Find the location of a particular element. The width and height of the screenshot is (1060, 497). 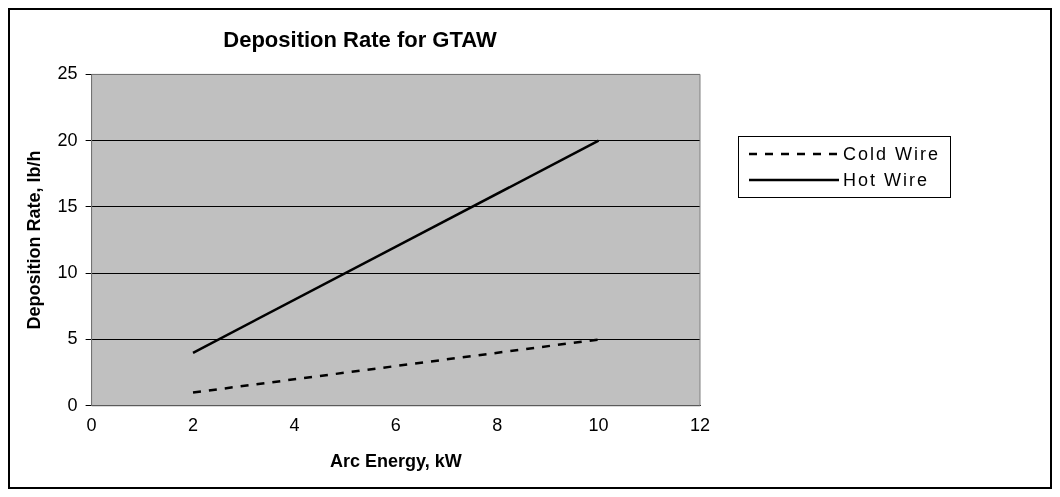

y-tick-label: 0 is located at coordinates (72, 404).